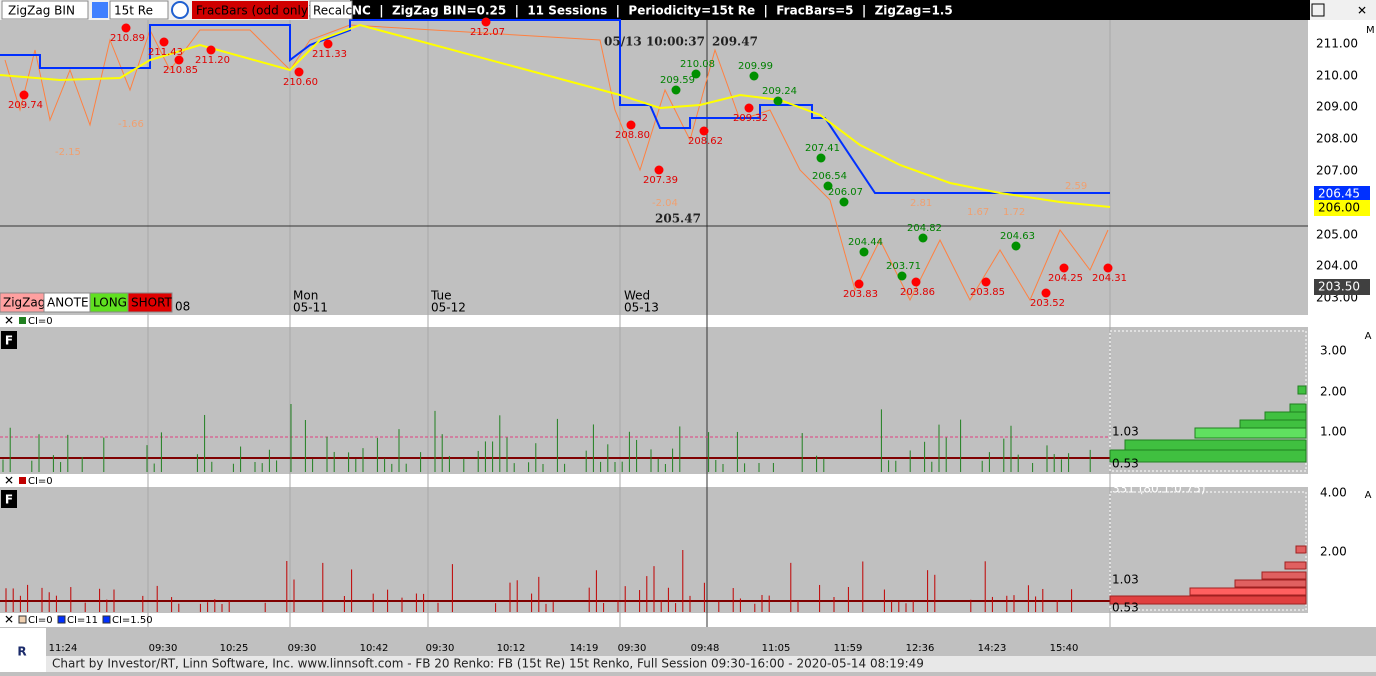 The height and width of the screenshot is (676, 1376). What do you see at coordinates (1125, 464) in the screenshot?
I see `level-label: 0.53` at bounding box center [1125, 464].